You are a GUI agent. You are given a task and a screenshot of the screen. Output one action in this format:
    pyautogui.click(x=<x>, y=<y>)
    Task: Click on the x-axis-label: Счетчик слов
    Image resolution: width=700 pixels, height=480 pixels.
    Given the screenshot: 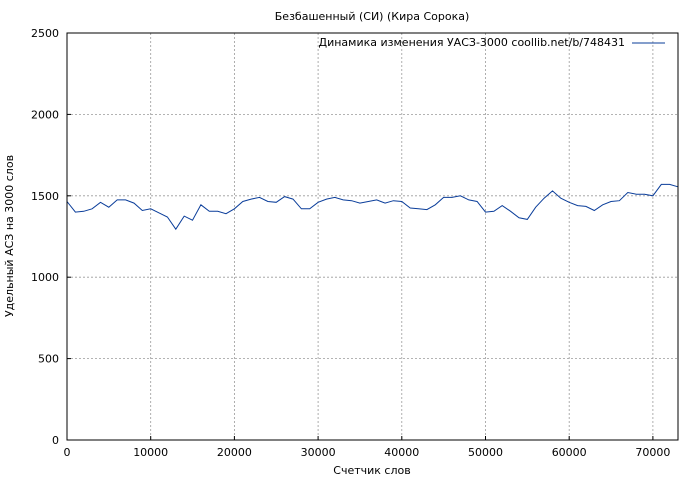 What is the action you would take?
    pyautogui.click(x=371, y=470)
    